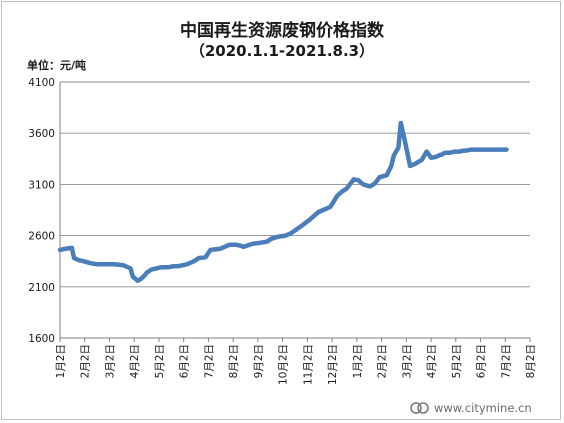 This screenshot has height=423, width=564. I want to click on watermark: www.citymine.cn, so click(471, 408).